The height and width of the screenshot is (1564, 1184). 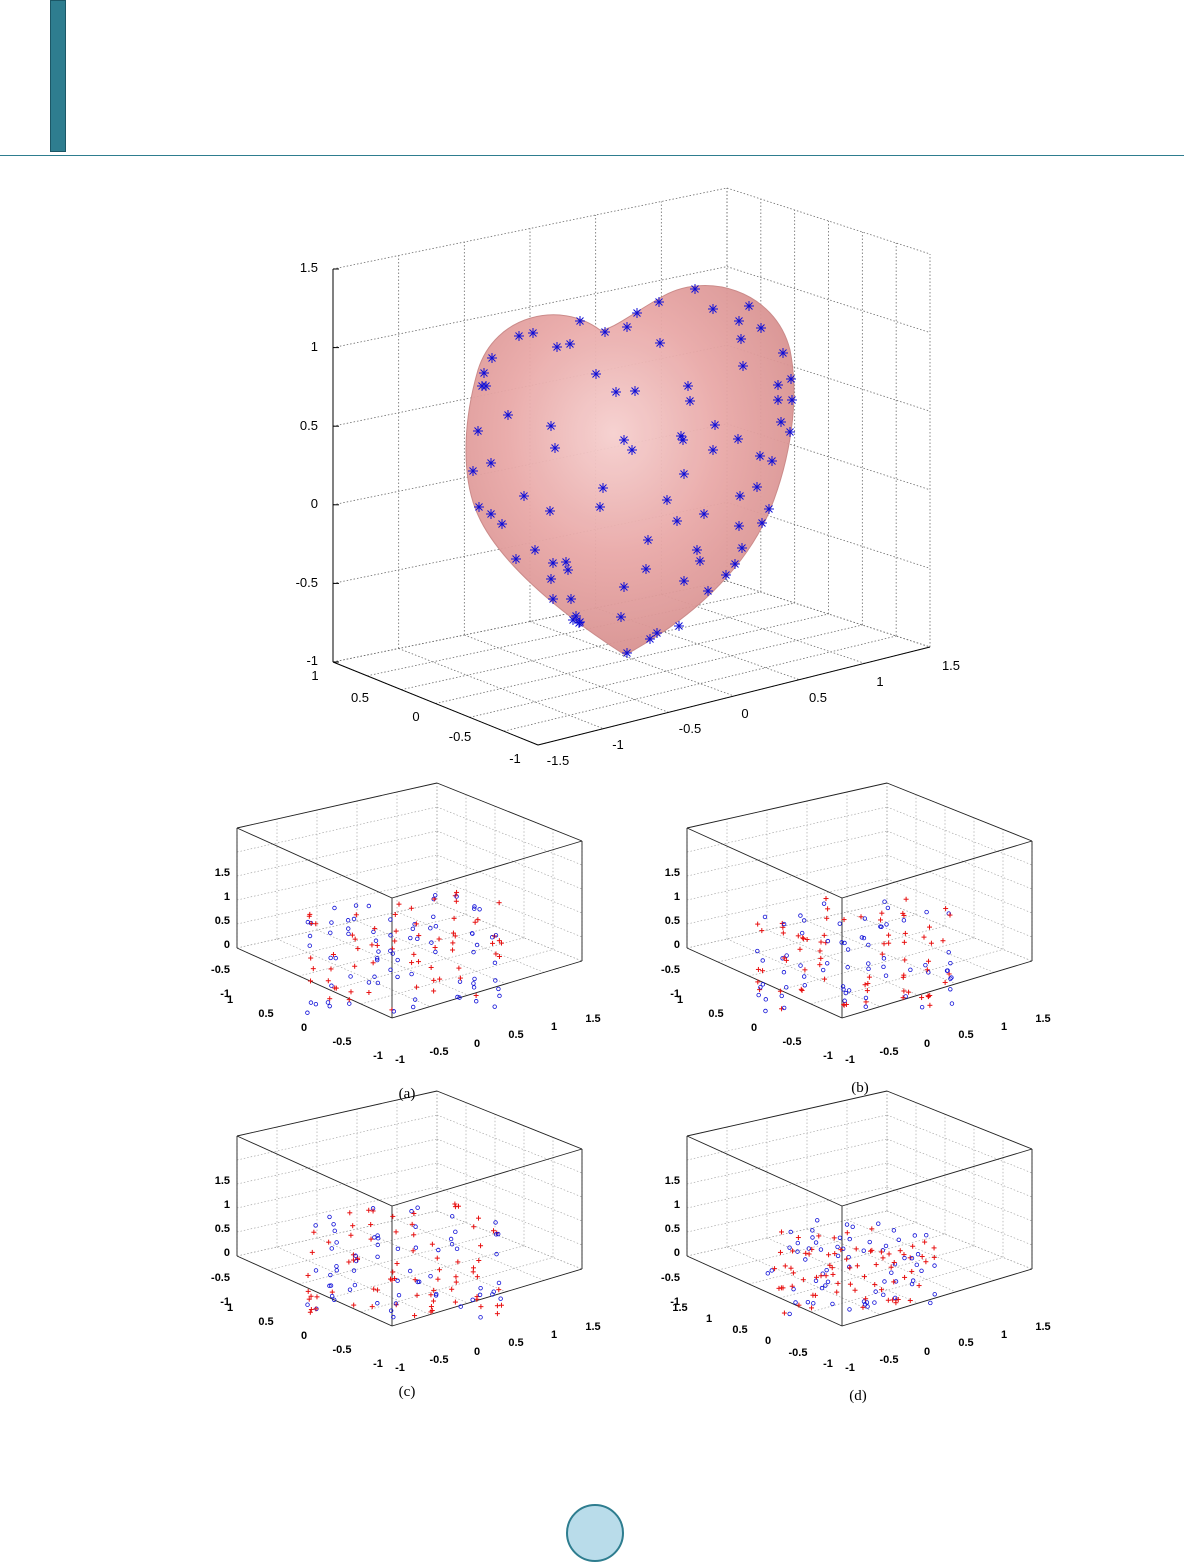 What do you see at coordinates (818, 697) in the screenshot?
I see `heart-x-tick: 0.5` at bounding box center [818, 697].